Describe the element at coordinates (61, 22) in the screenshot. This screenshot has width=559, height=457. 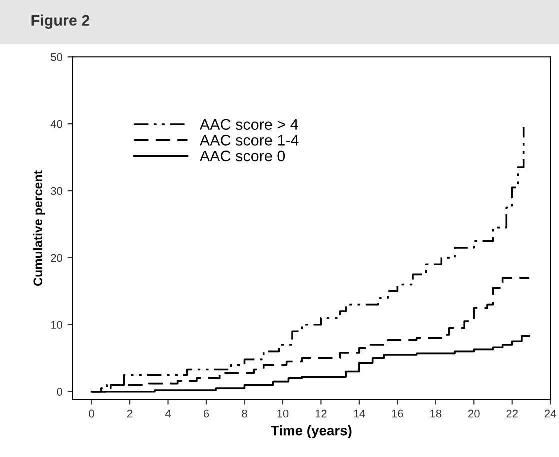
I see `chart-title: Figure 2` at that location.